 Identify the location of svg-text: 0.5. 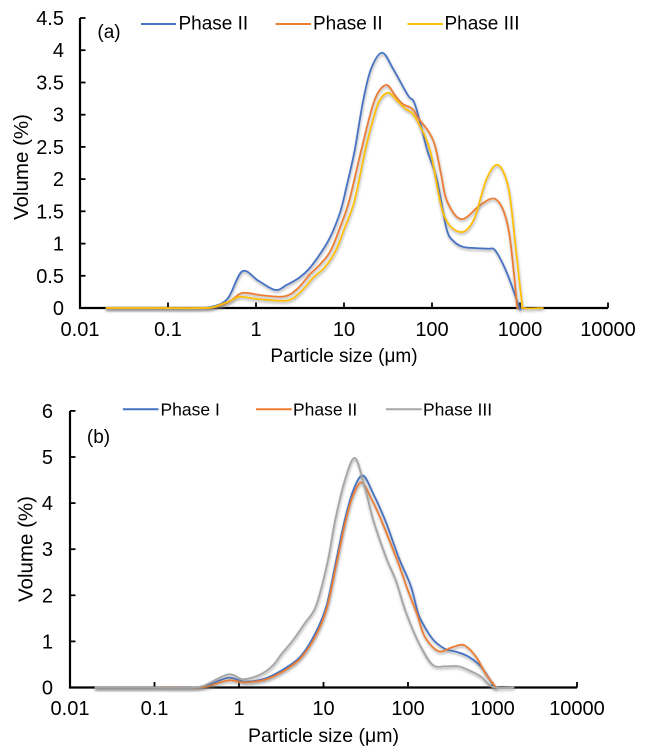
(50, 277).